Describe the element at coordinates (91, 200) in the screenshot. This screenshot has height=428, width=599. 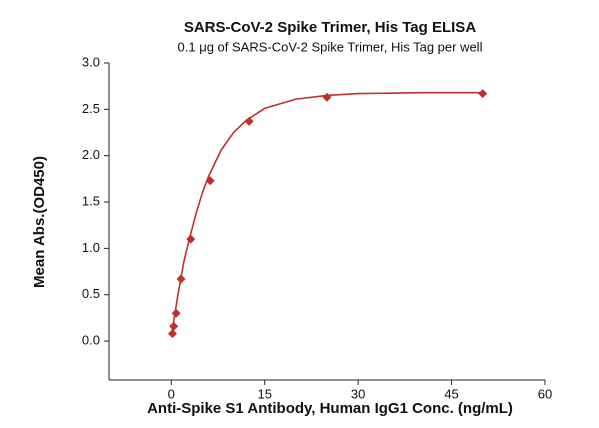
I see `y-tick-label: 1.5` at that location.